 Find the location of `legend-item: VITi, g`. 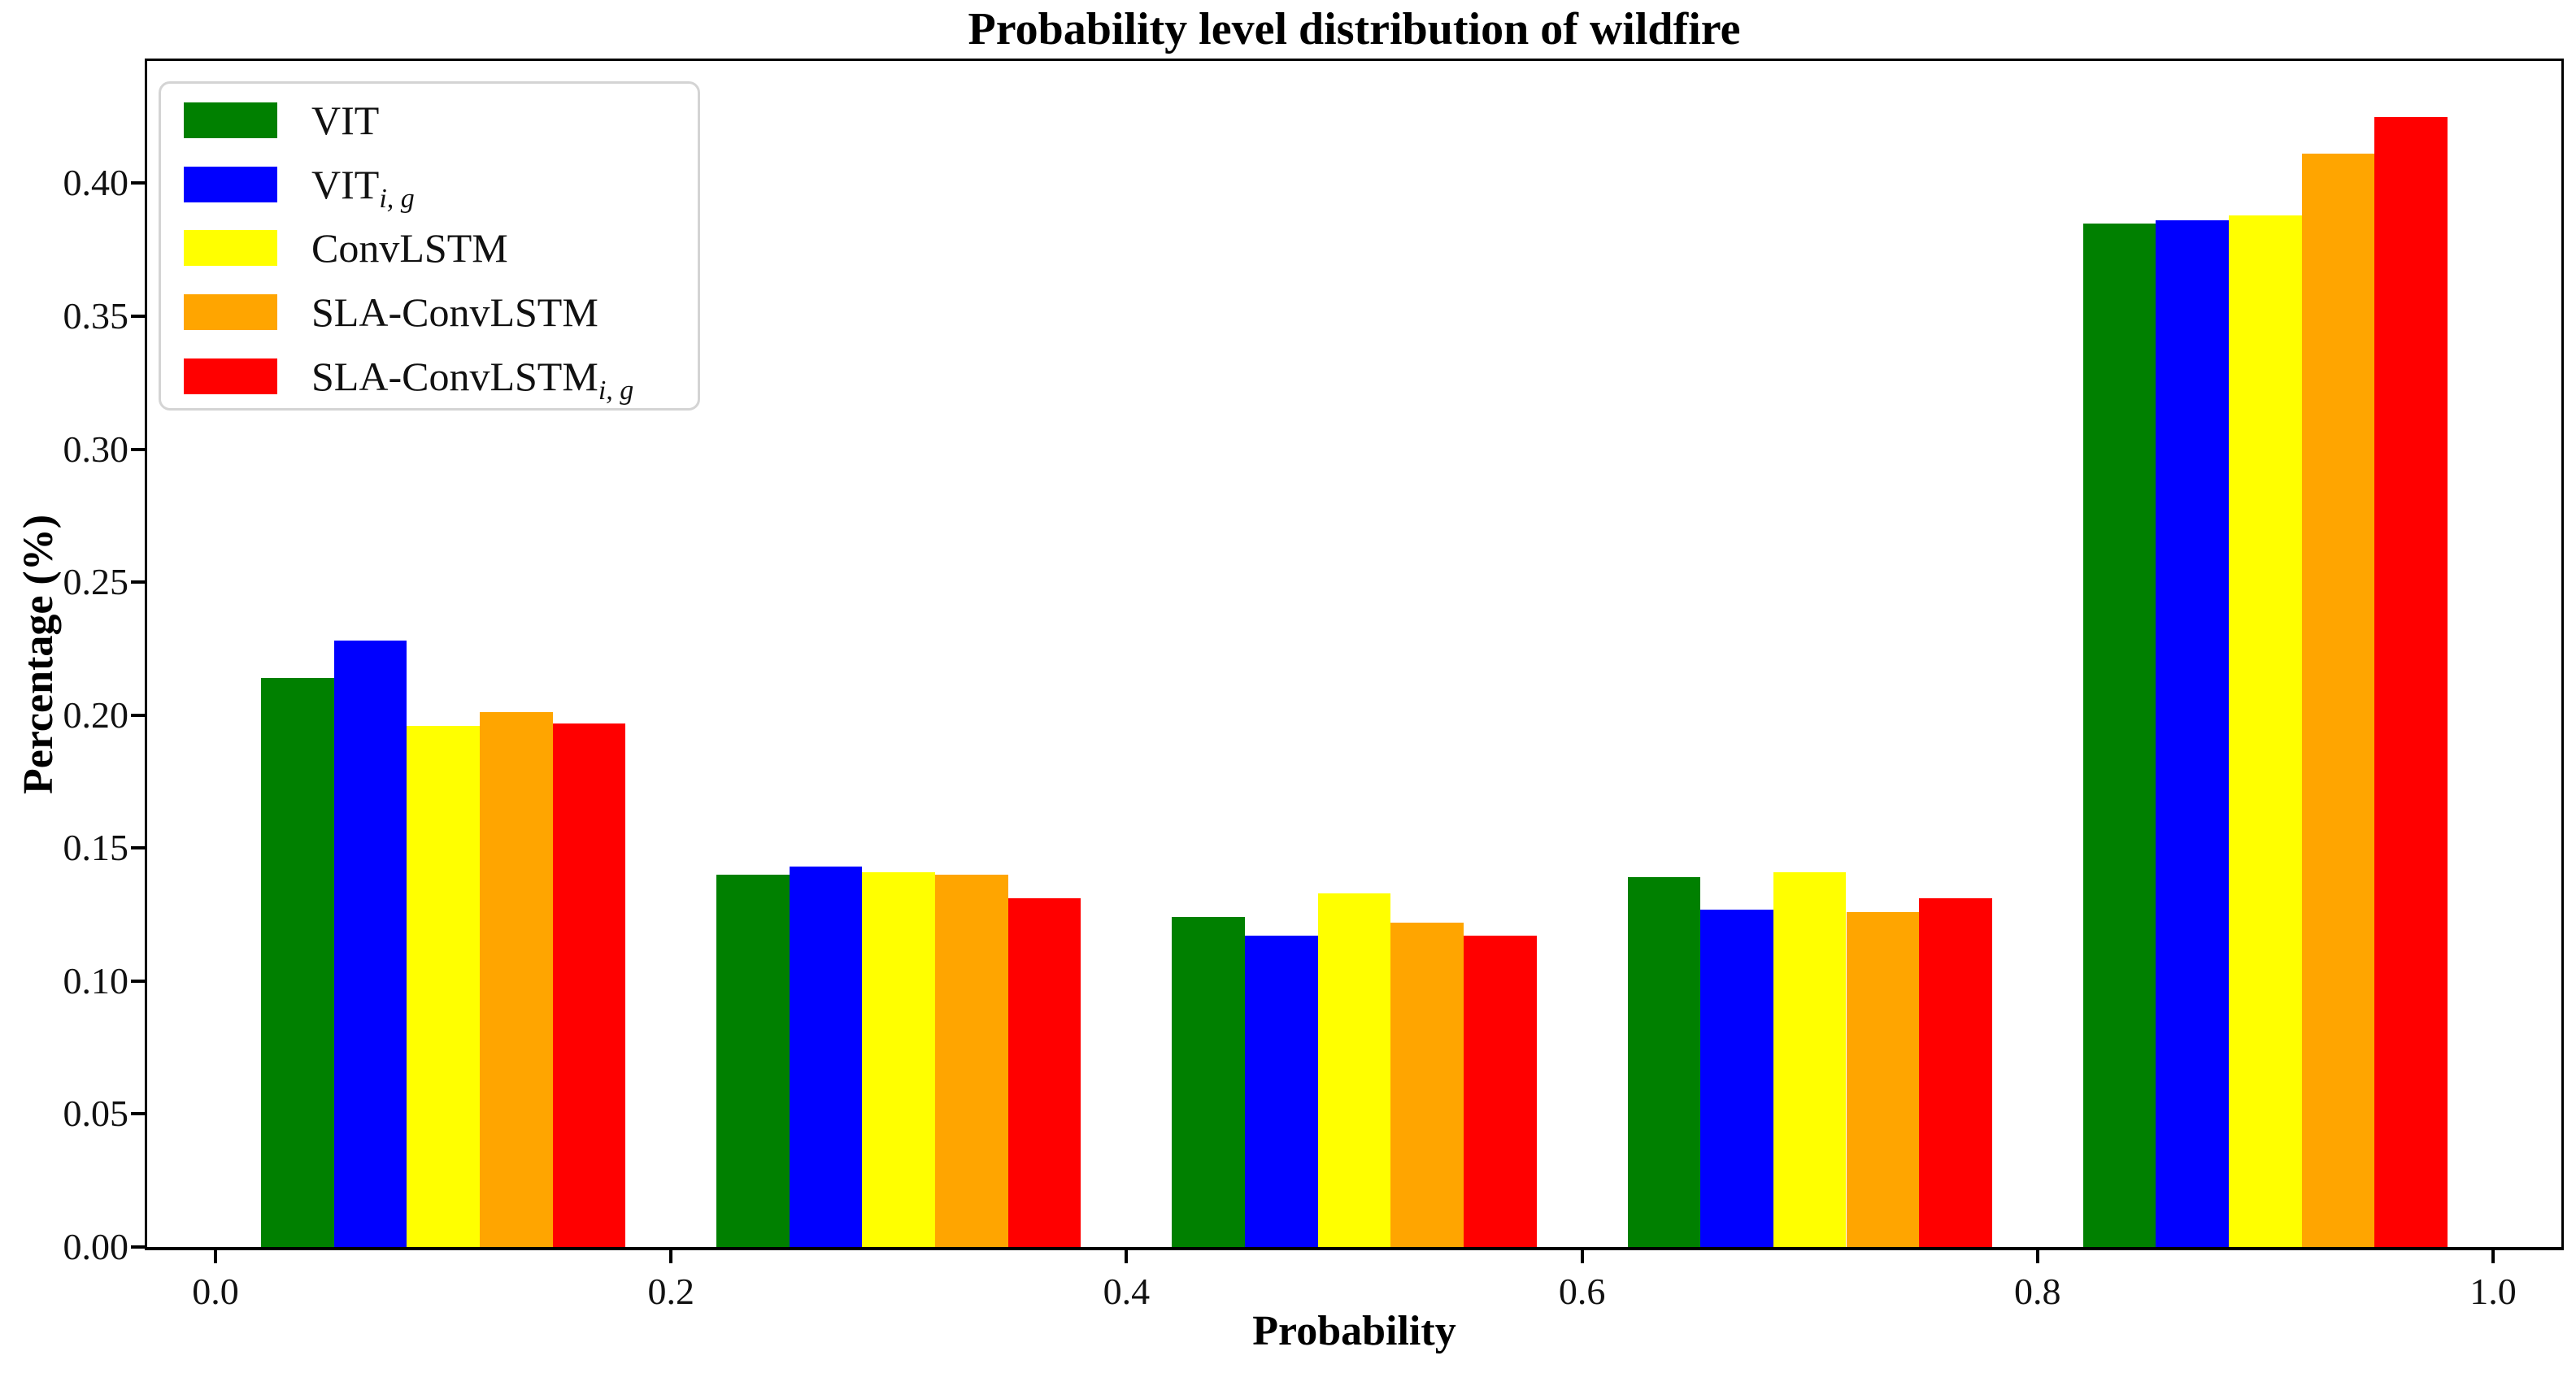

legend-item: VITi, g is located at coordinates (441, 185).